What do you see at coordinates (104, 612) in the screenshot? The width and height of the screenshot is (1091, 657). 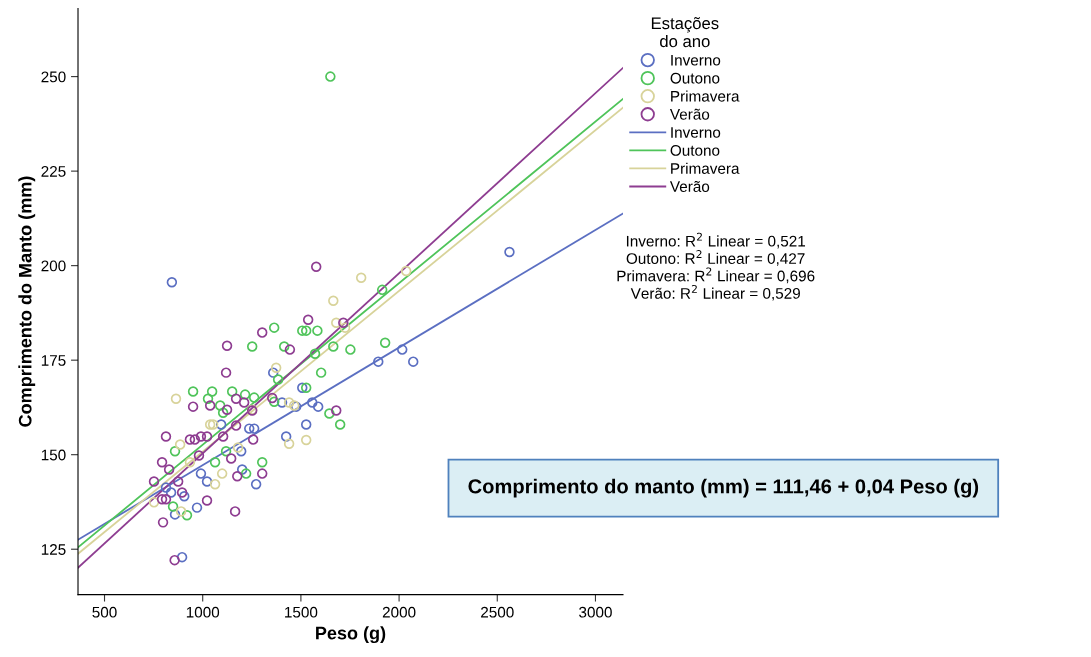 I see `x-tick-label: 500` at bounding box center [104, 612].